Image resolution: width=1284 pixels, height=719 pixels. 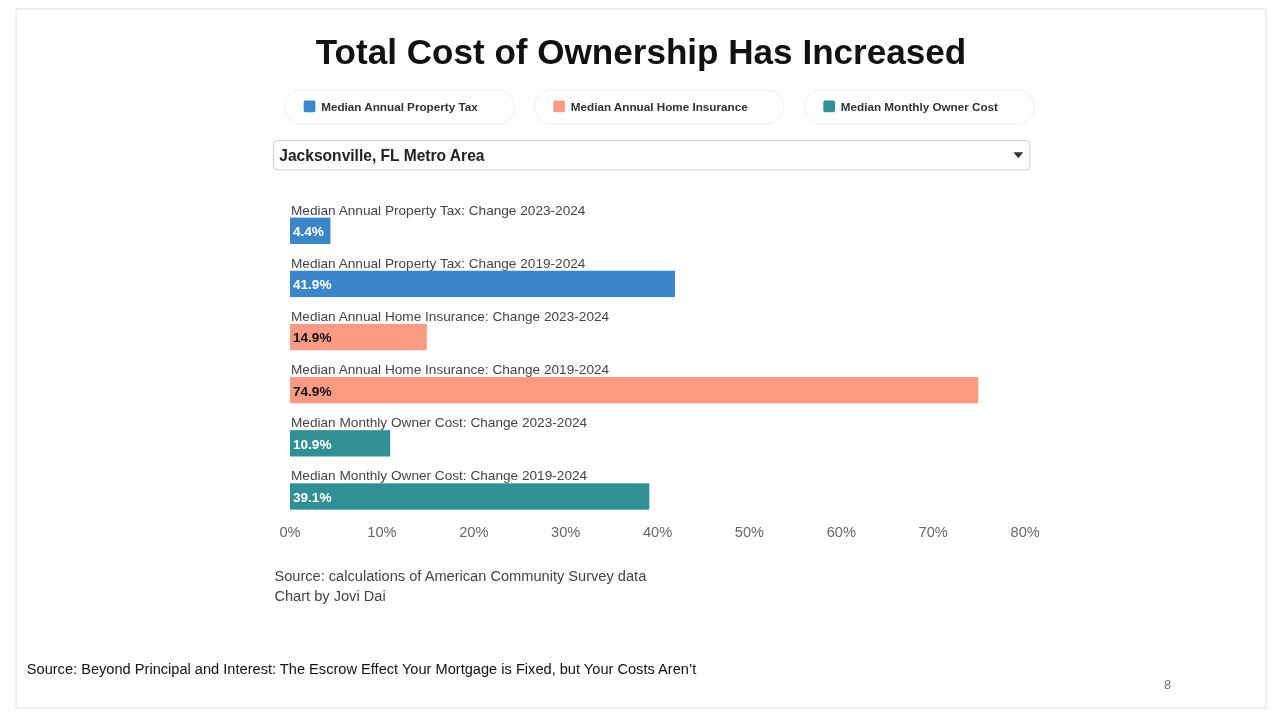 I want to click on x-tick-label: 20%, so click(x=474, y=532).